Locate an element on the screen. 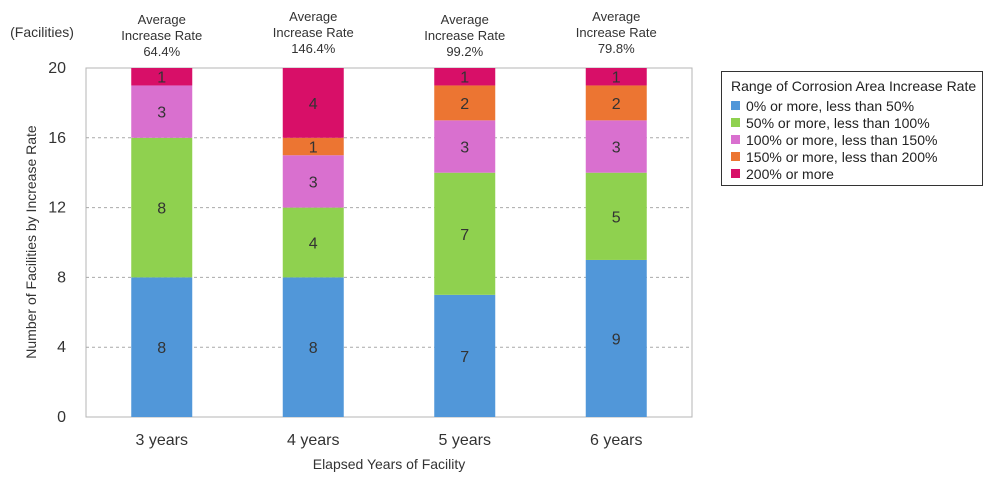  bar-segment-6-years-200-or-more is located at coordinates (616, 77).